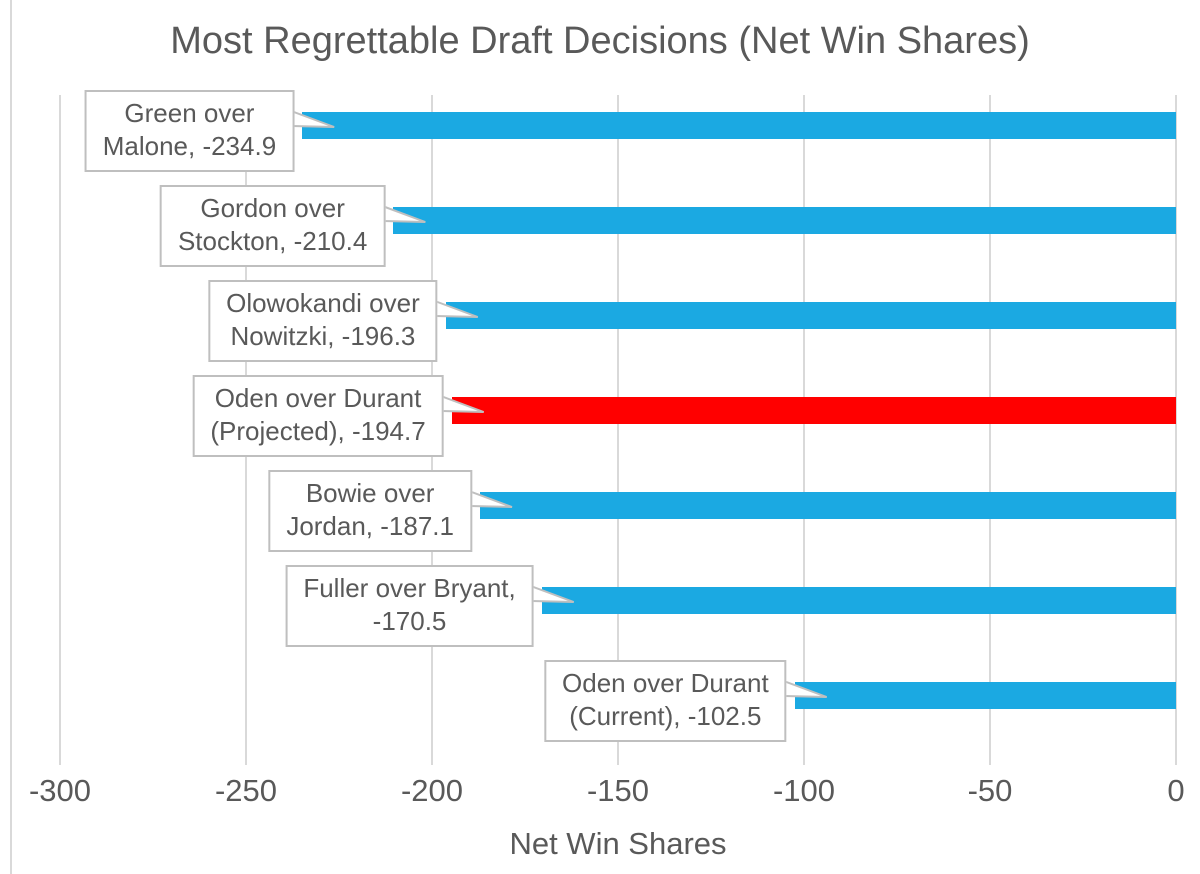 This screenshot has width=1200, height=874. I want to click on callout-oden-over-durant-projected: Oden over Durant (Projected), -194.7, so click(318, 416).